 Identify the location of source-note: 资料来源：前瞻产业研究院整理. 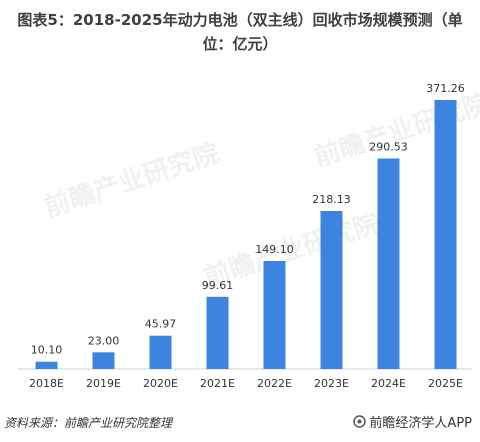
(88, 423).